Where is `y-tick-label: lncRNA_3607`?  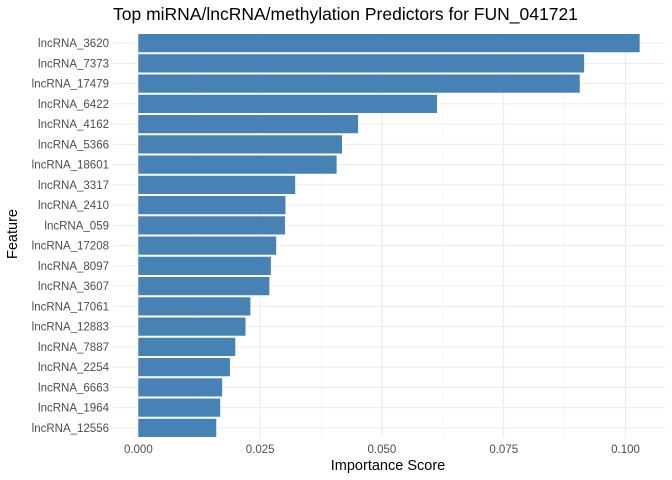
y-tick-label: lncRNA_3607 is located at coordinates (73, 287).